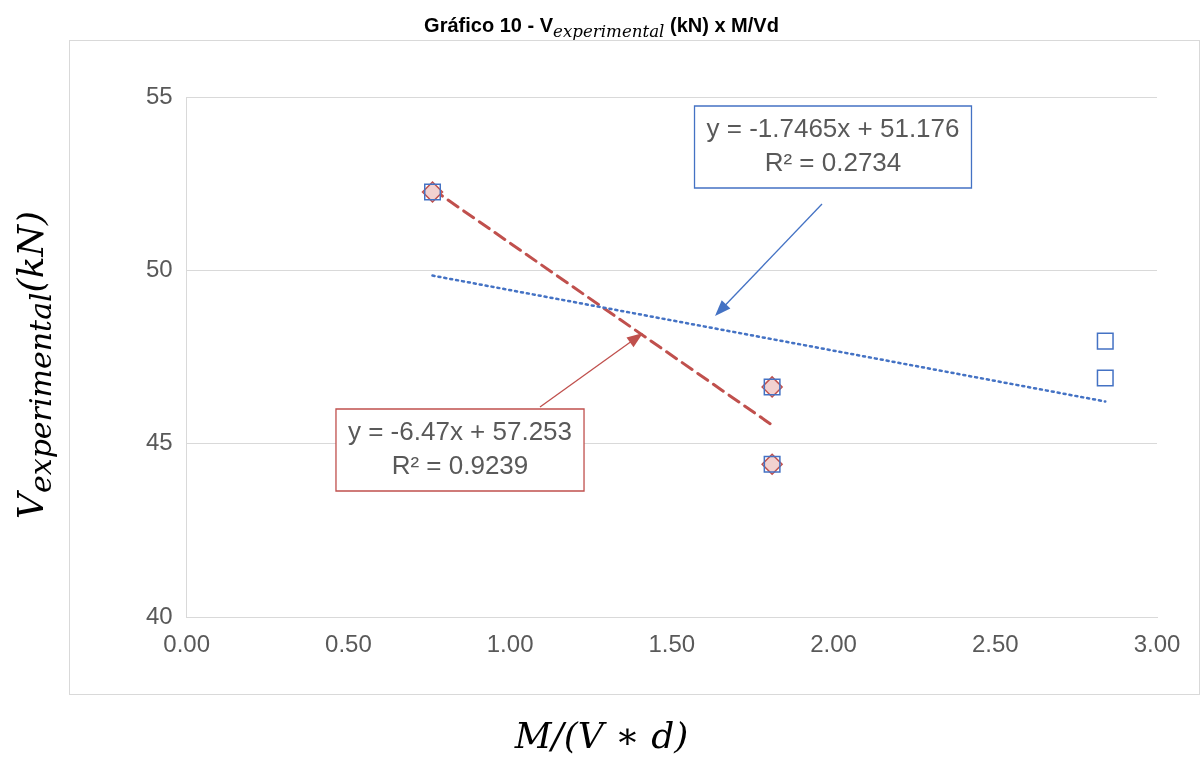  I want to click on x-tick-label: 2.50, so click(995, 644).